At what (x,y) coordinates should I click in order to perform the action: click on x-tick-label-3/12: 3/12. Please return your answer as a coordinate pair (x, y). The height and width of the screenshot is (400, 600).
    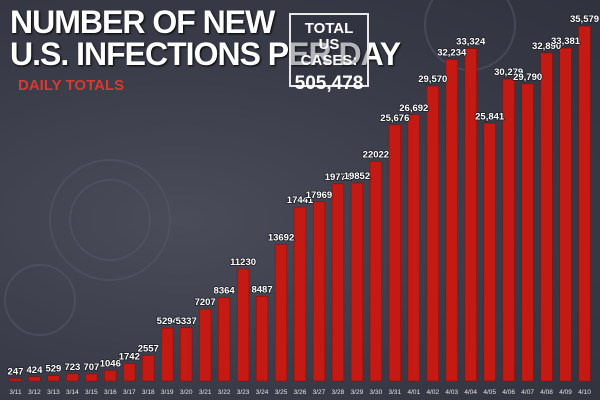
    Looking at the image, I should click on (34, 392).